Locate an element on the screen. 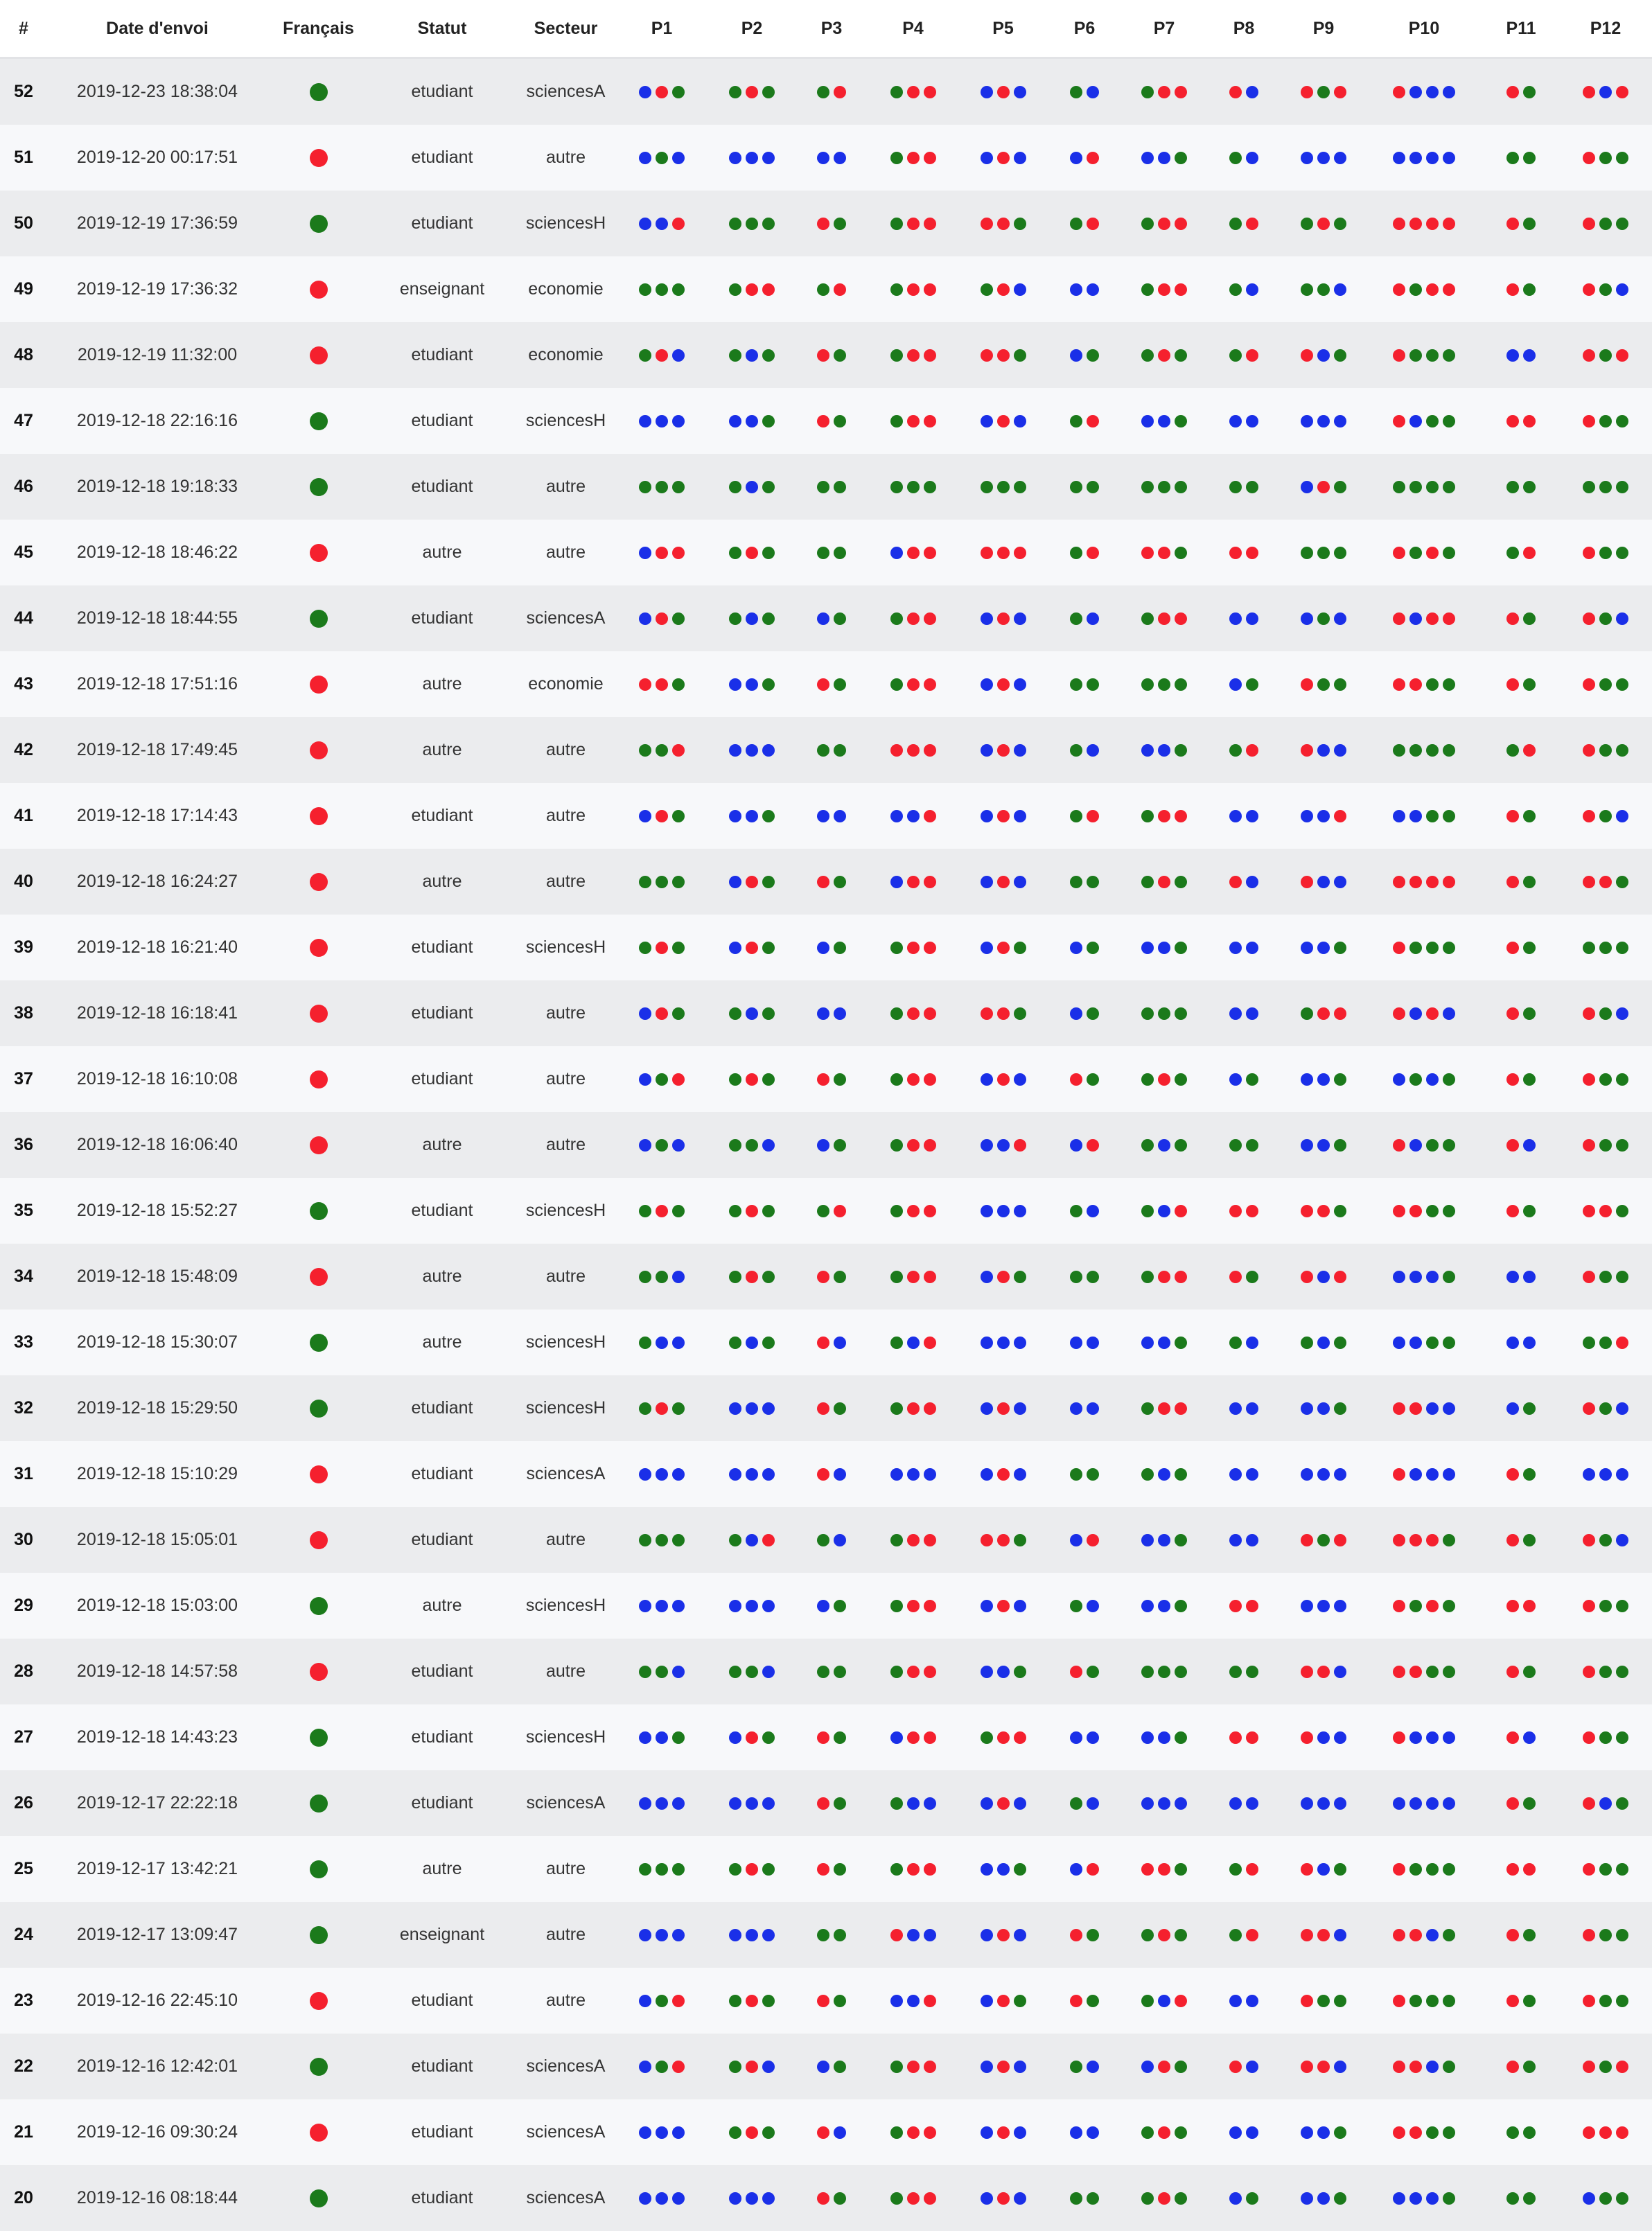 This screenshot has width=1652, height=2231. col-header-p7: P7 is located at coordinates (1164, 29).